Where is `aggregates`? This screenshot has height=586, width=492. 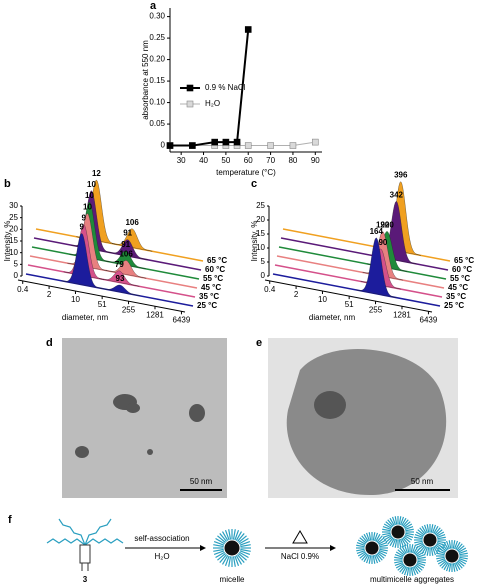 aggregates is located at coordinates (412, 546).